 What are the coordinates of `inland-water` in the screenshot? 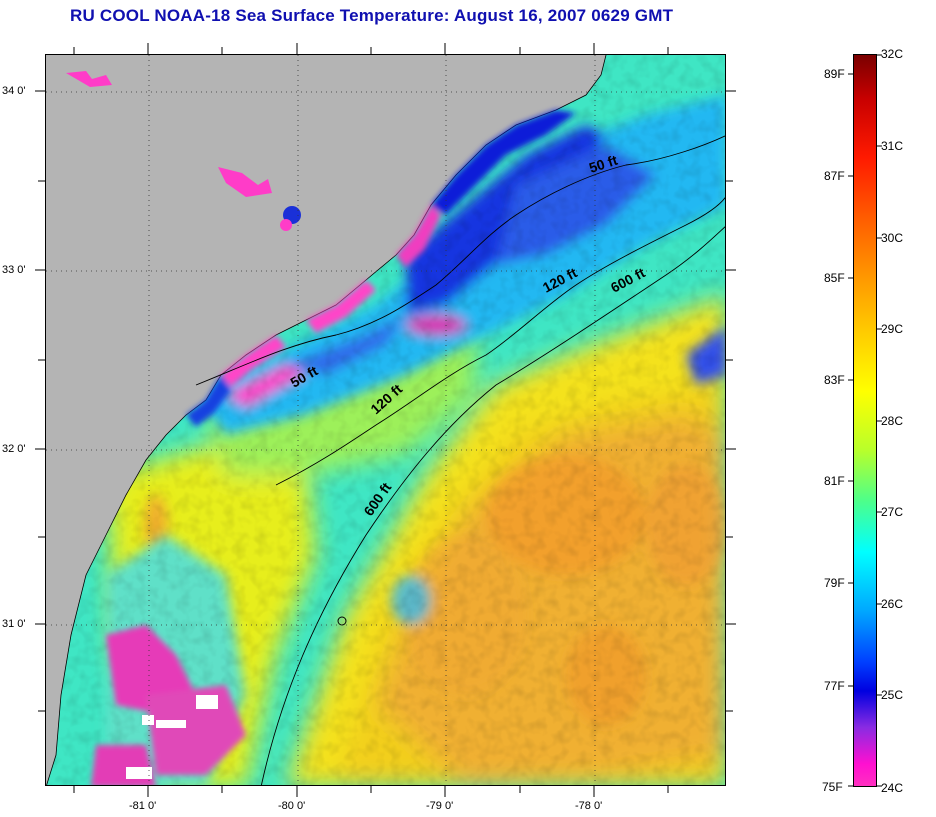 It's located at (183, 151).